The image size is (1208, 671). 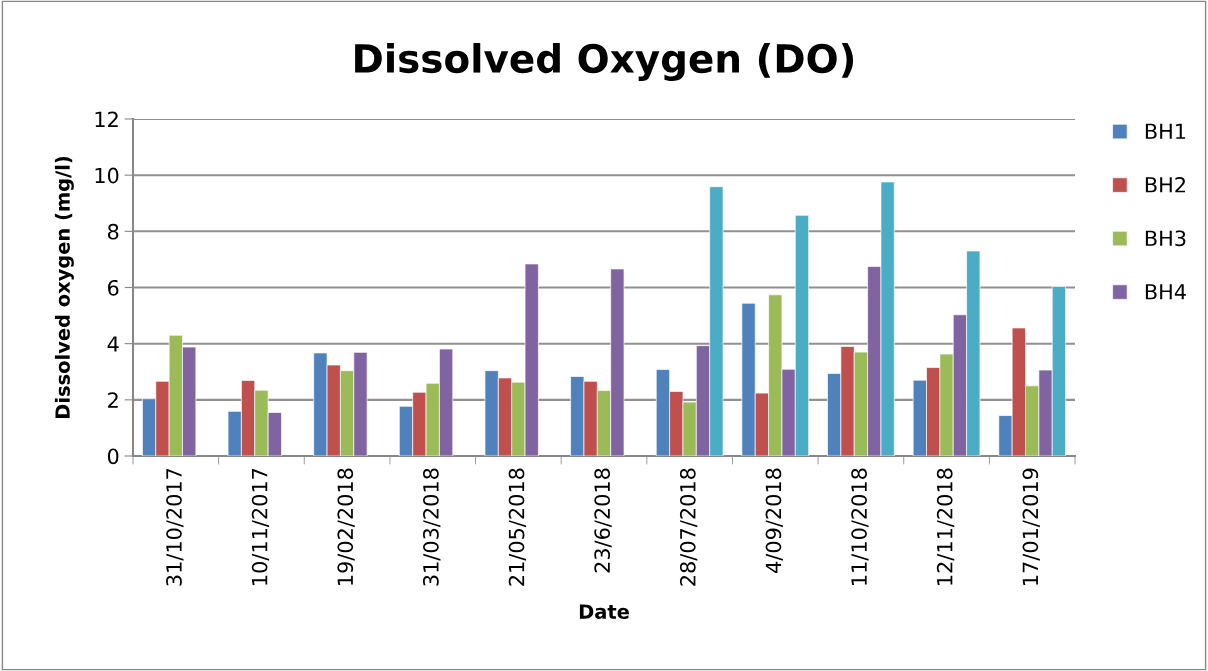 I want to click on x-tick-label: 21/05/2018, so click(x=517, y=527).